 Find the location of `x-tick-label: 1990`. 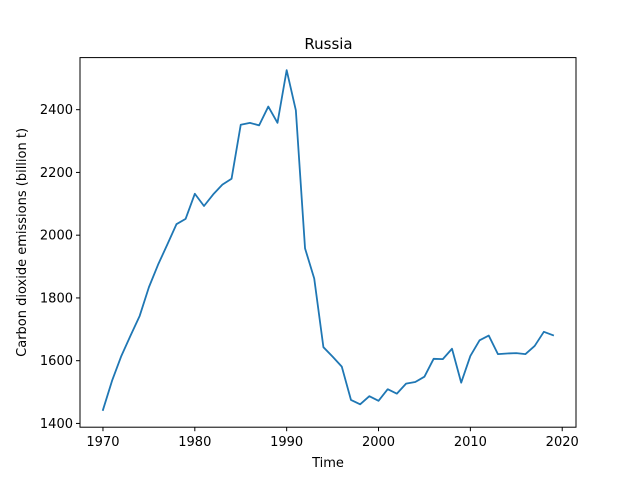

x-tick-label: 1990 is located at coordinates (286, 442).